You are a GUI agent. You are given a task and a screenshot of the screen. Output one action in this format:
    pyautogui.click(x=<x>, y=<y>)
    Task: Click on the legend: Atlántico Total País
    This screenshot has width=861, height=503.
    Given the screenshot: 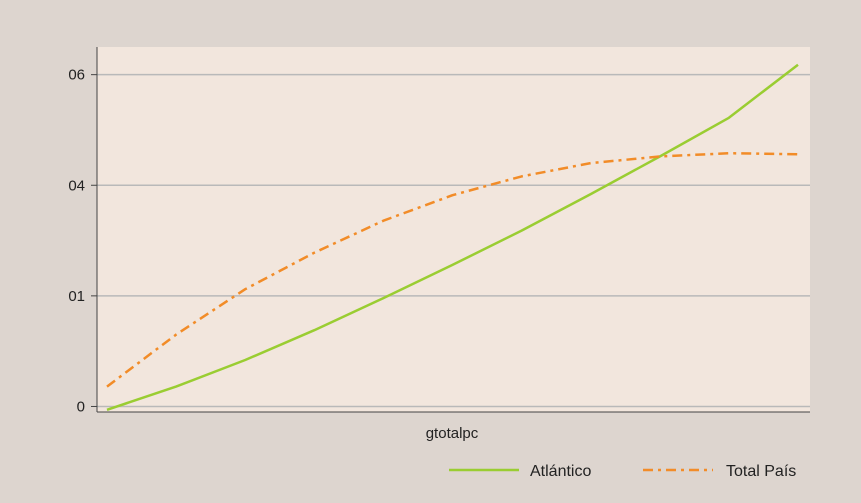 What is the action you would take?
    pyautogui.click(x=622, y=471)
    